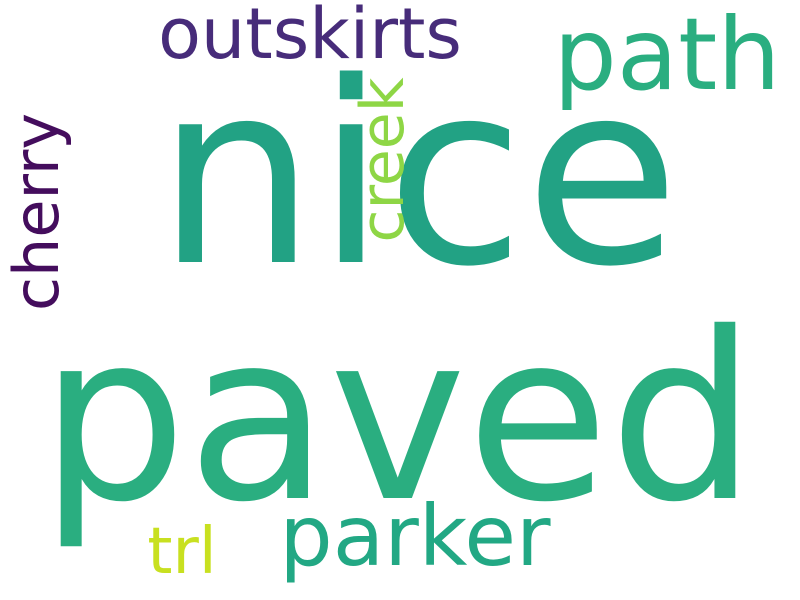 This screenshot has width=800, height=600. Describe the element at coordinates (415, 536) in the screenshot. I see `word-parker: parker` at that location.